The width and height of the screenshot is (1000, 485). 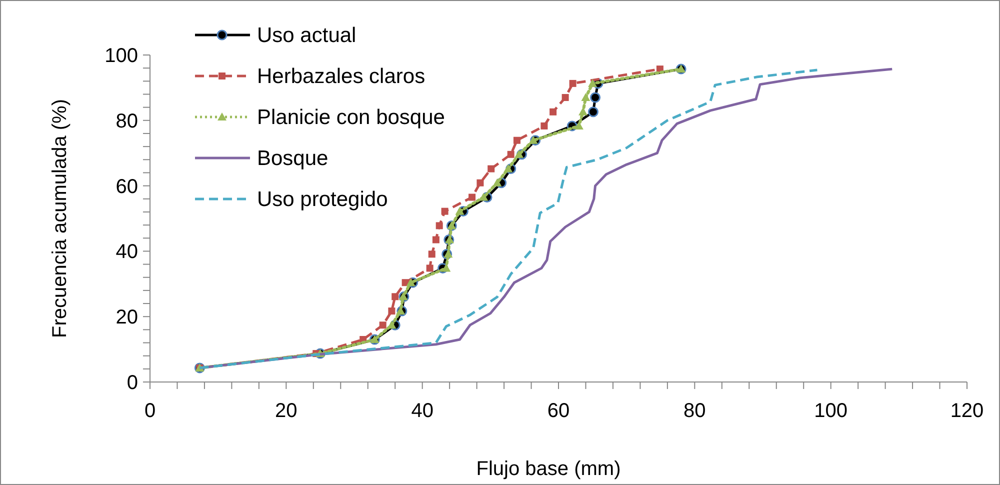 I want to click on x-tick-label: 80, so click(x=695, y=411).